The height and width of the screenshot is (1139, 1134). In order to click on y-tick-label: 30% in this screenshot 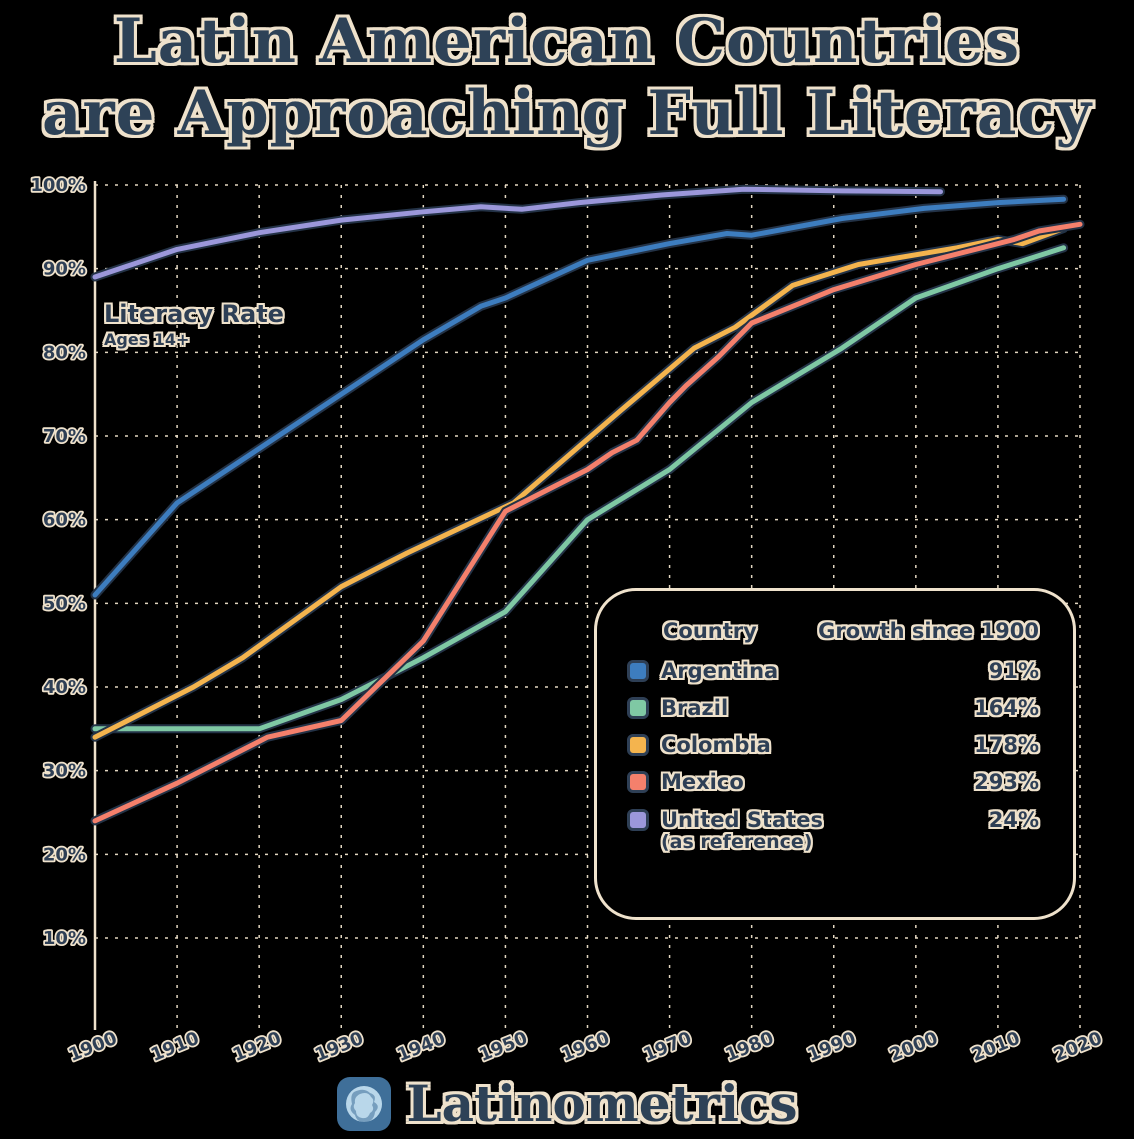, I will do `click(64, 771)`.